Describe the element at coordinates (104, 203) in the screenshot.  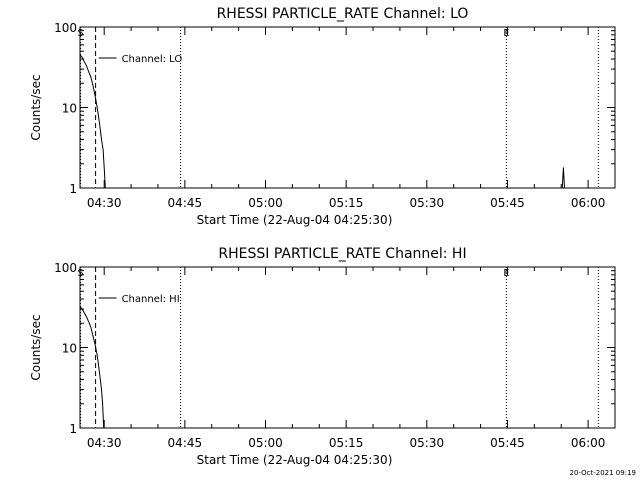
I see `chart1-x-tick-label: 04:30` at that location.